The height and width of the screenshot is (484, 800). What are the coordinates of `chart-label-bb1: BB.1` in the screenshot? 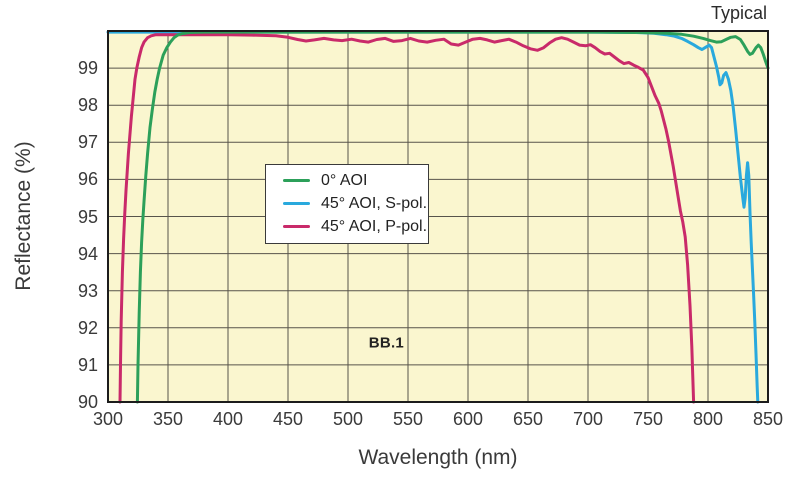 It's located at (386, 343).